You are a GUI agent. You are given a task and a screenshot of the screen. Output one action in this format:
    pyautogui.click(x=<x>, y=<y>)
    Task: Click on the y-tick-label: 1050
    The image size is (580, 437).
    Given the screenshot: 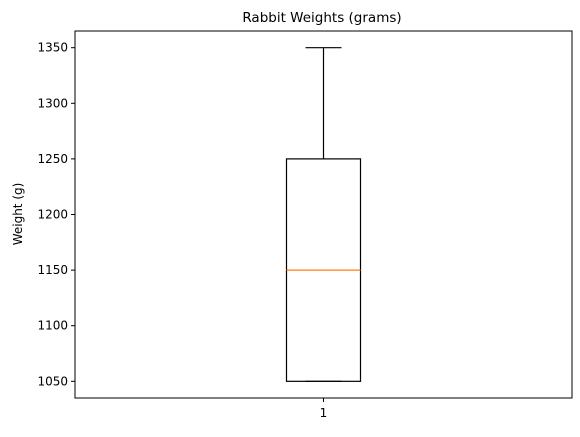 What is the action you would take?
    pyautogui.click(x=52, y=381)
    